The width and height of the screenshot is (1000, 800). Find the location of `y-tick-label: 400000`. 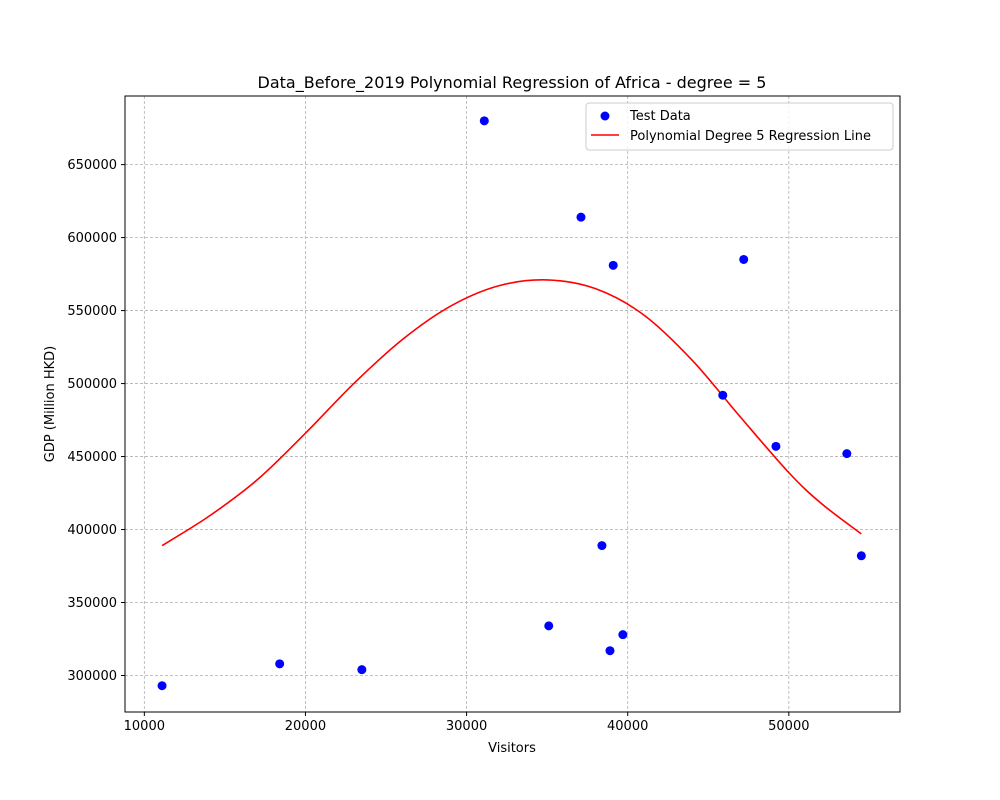

y-tick-label: 400000 is located at coordinates (92, 530).